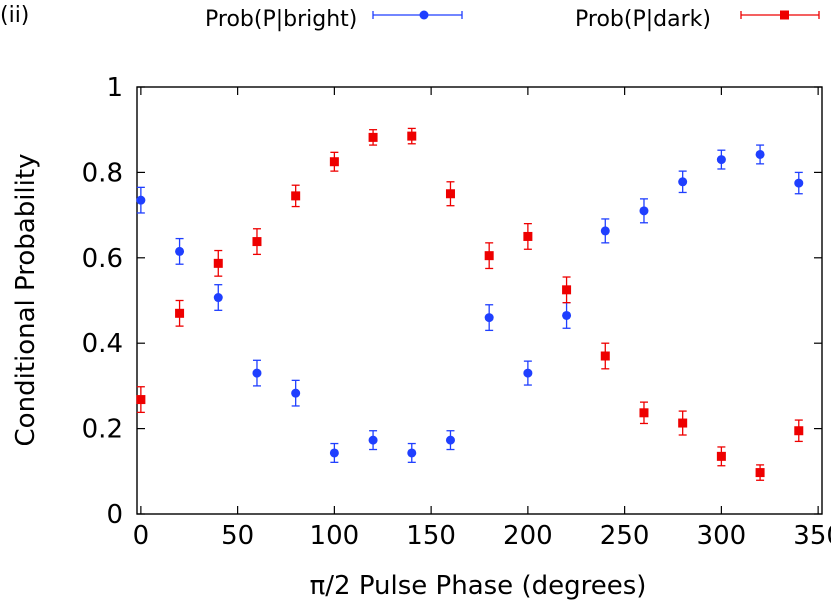 The image size is (831, 607). What do you see at coordinates (281, 19) in the screenshot?
I see `legend-label-bright: Prob(P|bright)` at bounding box center [281, 19].